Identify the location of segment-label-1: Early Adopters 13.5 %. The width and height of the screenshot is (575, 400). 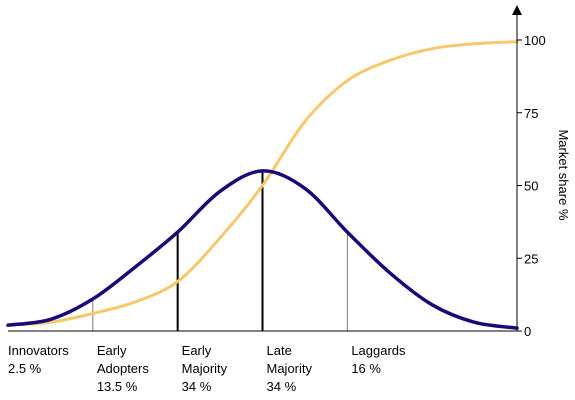
(123, 369).